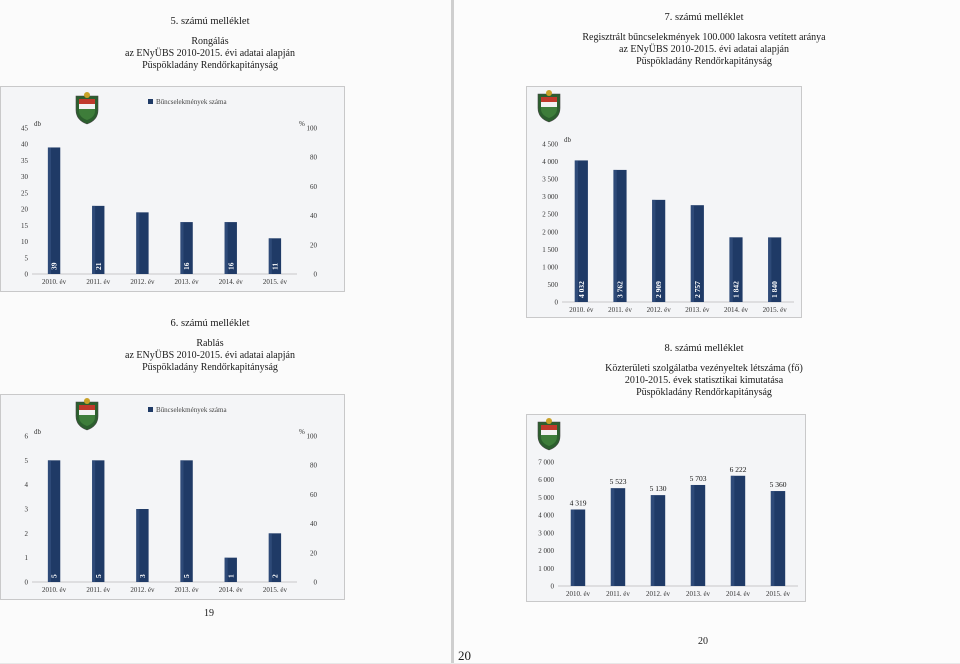 This screenshot has width=960, height=664. What do you see at coordinates (191, 410) in the screenshot?
I see `chart6-legend-label: Bűncselekmények száma` at bounding box center [191, 410].